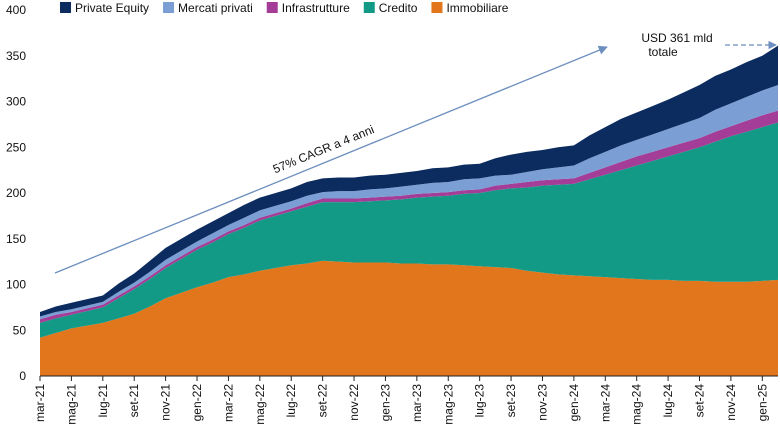 The image size is (780, 440). Describe the element at coordinates (40, 403) in the screenshot. I see `x-tick-label: mar-21` at that location.